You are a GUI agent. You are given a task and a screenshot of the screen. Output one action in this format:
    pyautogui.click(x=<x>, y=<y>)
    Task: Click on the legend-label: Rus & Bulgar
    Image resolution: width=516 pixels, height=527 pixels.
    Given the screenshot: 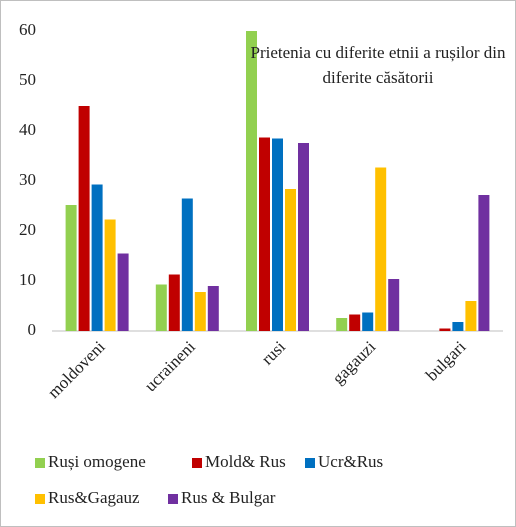 What is the action you would take?
    pyautogui.click(x=228, y=497)
    